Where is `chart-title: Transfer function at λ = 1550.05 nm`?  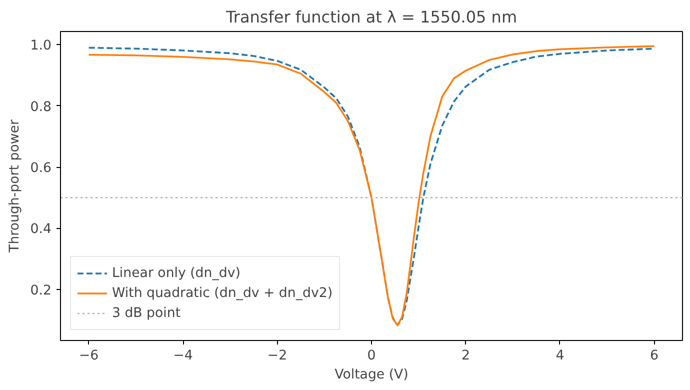 chart-title: Transfer function at λ = 1550.05 nm is located at coordinates (371, 17).